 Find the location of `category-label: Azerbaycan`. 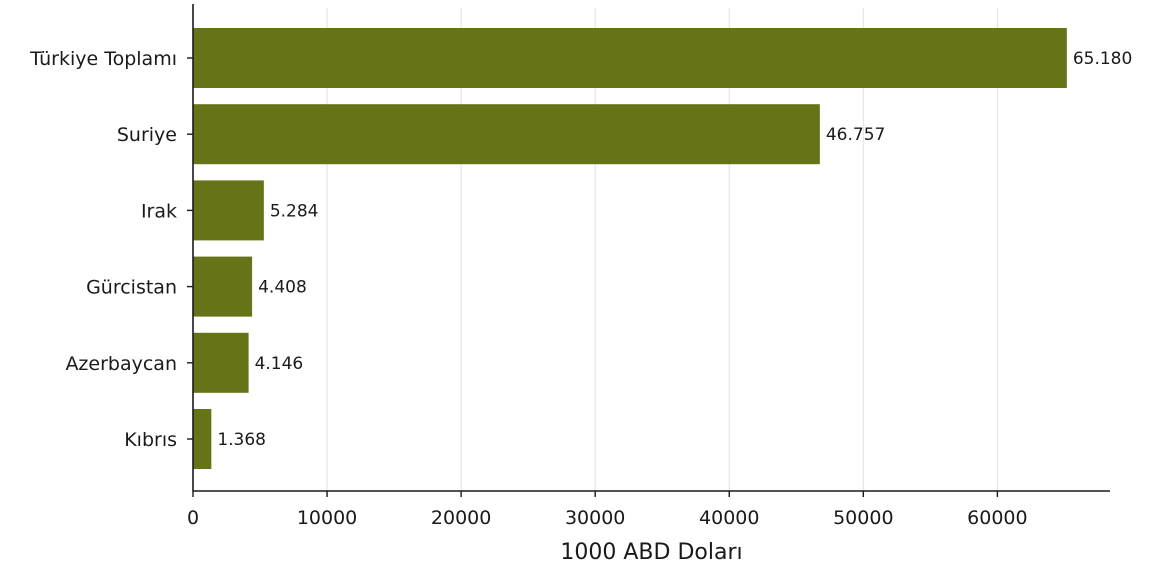

category-label: Azerbaycan is located at coordinates (121, 364).